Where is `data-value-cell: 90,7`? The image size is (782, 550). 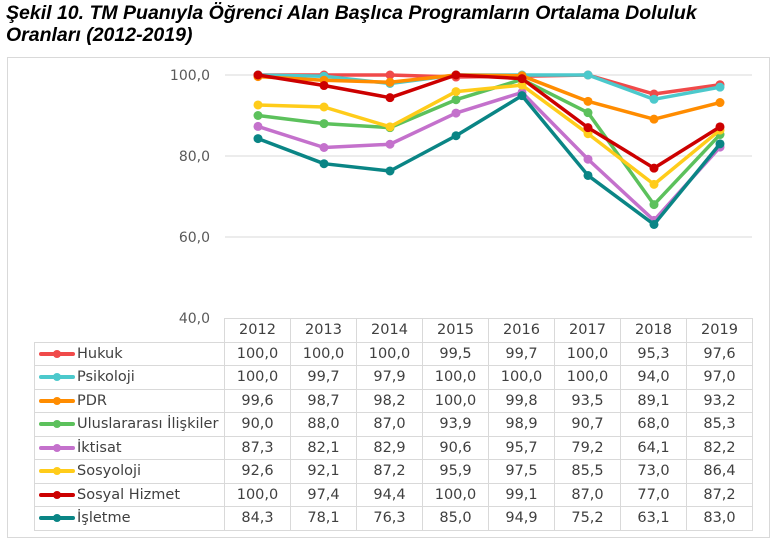
data-value-cell: 90,7 is located at coordinates (587, 424).